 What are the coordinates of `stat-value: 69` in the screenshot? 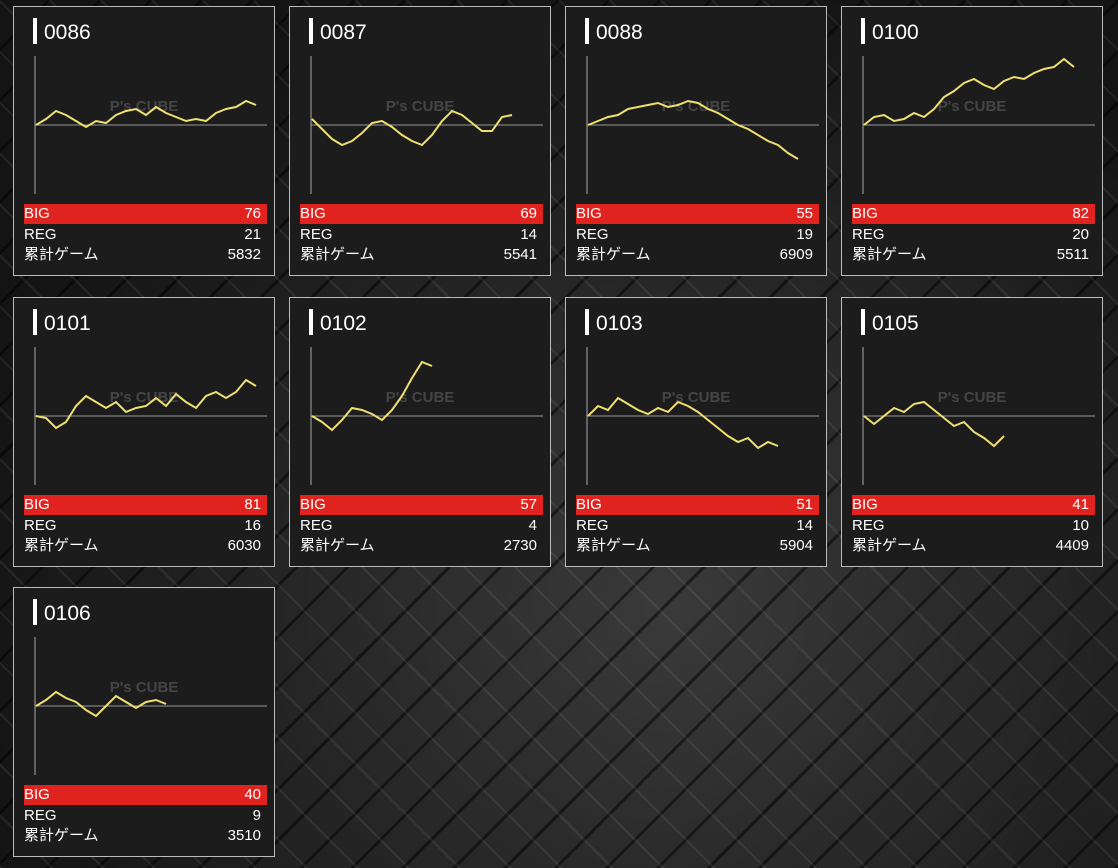 It's located at (528, 213).